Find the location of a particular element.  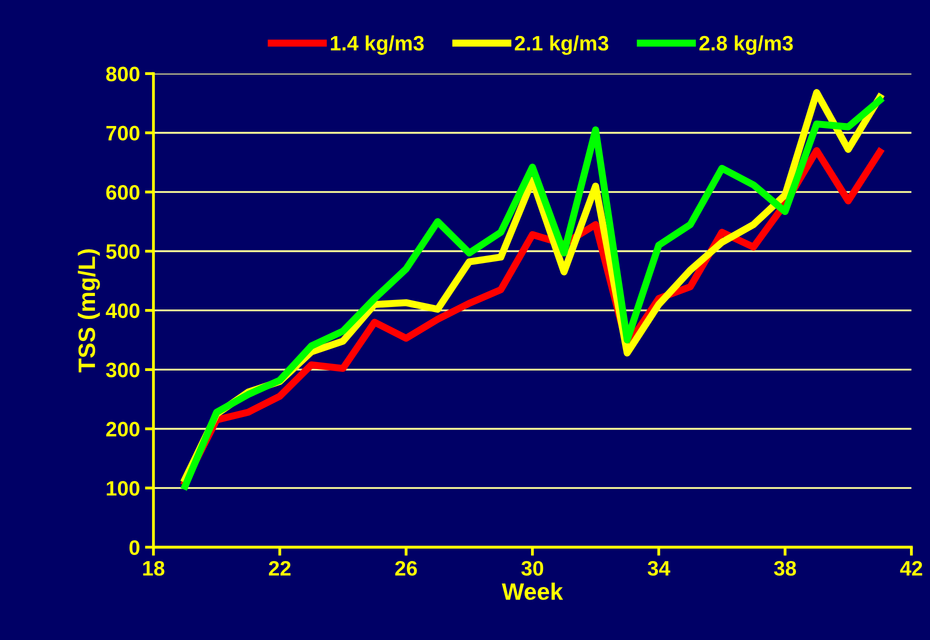

x-tick-label: 42 is located at coordinates (911, 568).